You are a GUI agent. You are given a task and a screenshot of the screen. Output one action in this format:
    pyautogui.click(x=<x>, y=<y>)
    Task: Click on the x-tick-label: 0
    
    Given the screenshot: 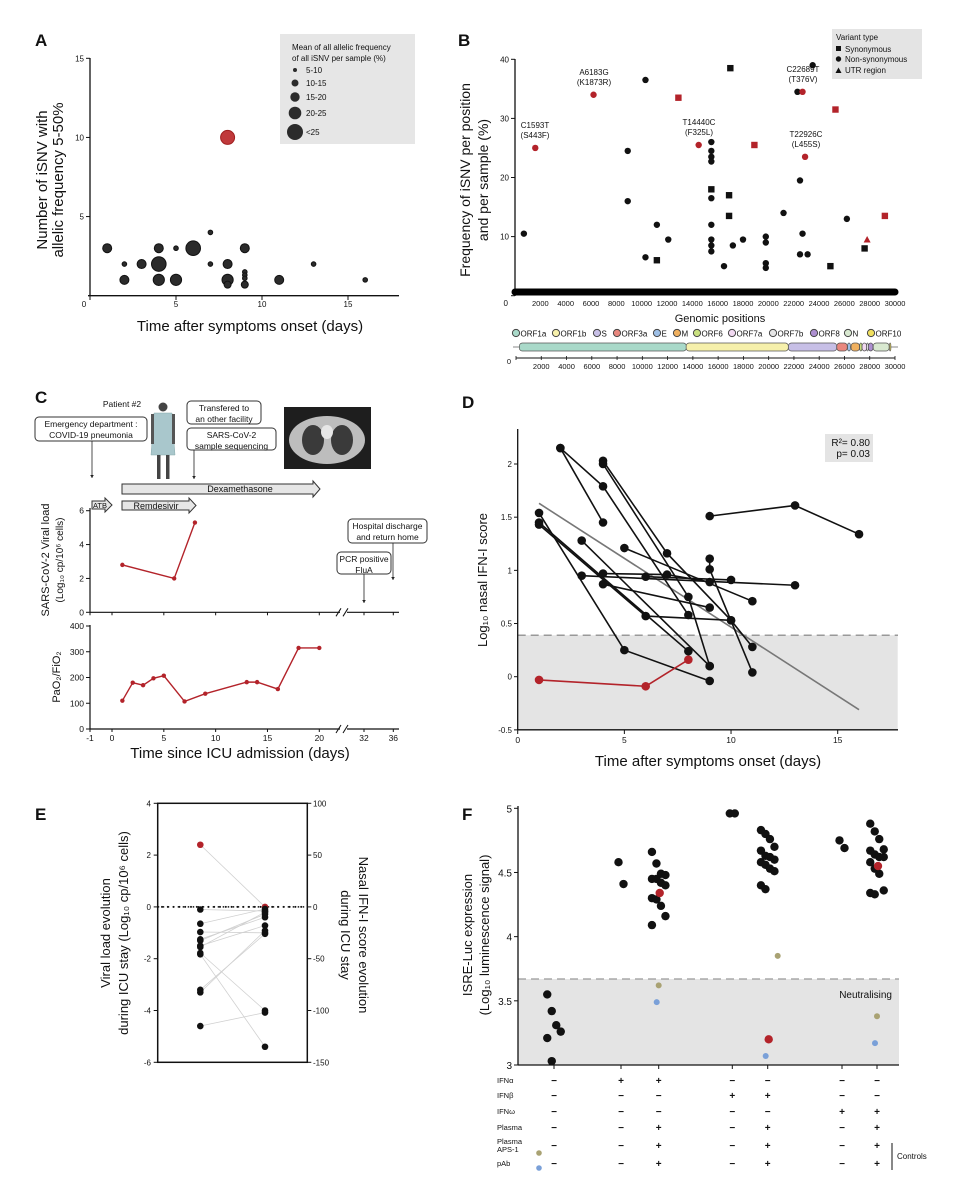 What is the action you would take?
    pyautogui.click(x=517, y=740)
    